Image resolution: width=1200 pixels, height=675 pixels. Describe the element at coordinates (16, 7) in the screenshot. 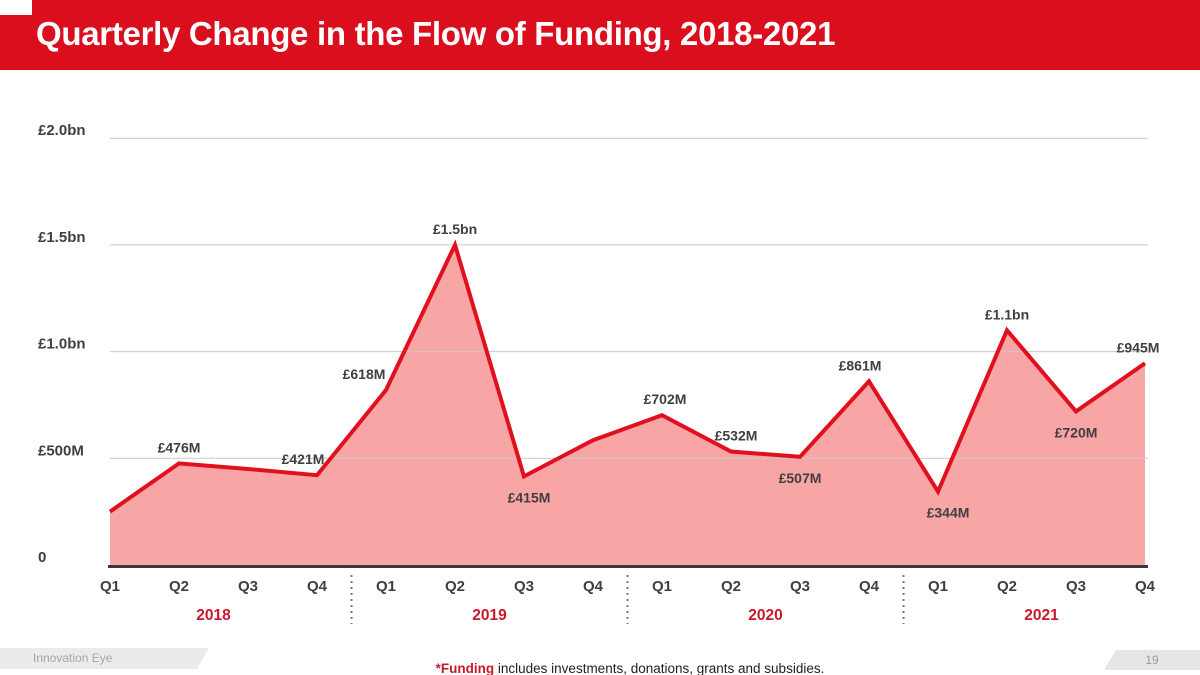

I see `banner-corner-notch` at that location.